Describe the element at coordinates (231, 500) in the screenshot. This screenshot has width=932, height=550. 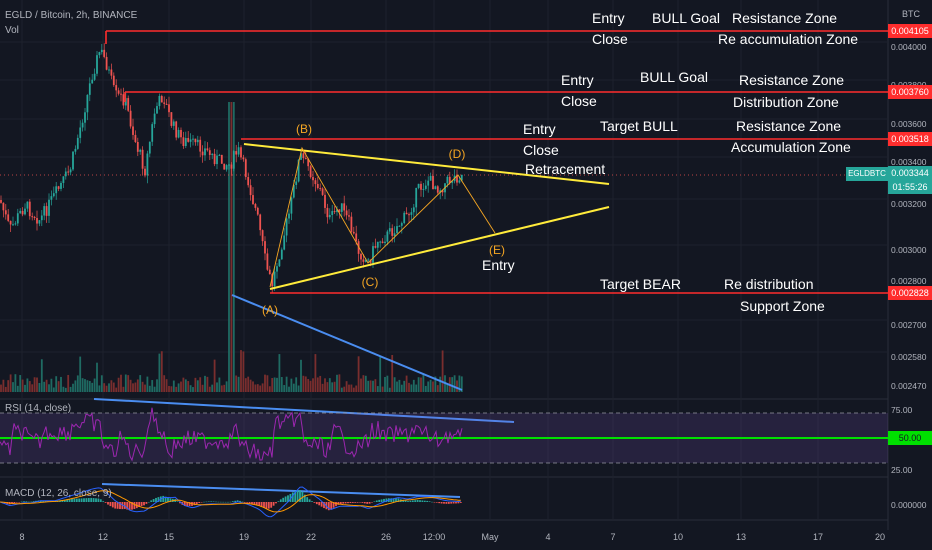
I see `macd-histogram` at that location.